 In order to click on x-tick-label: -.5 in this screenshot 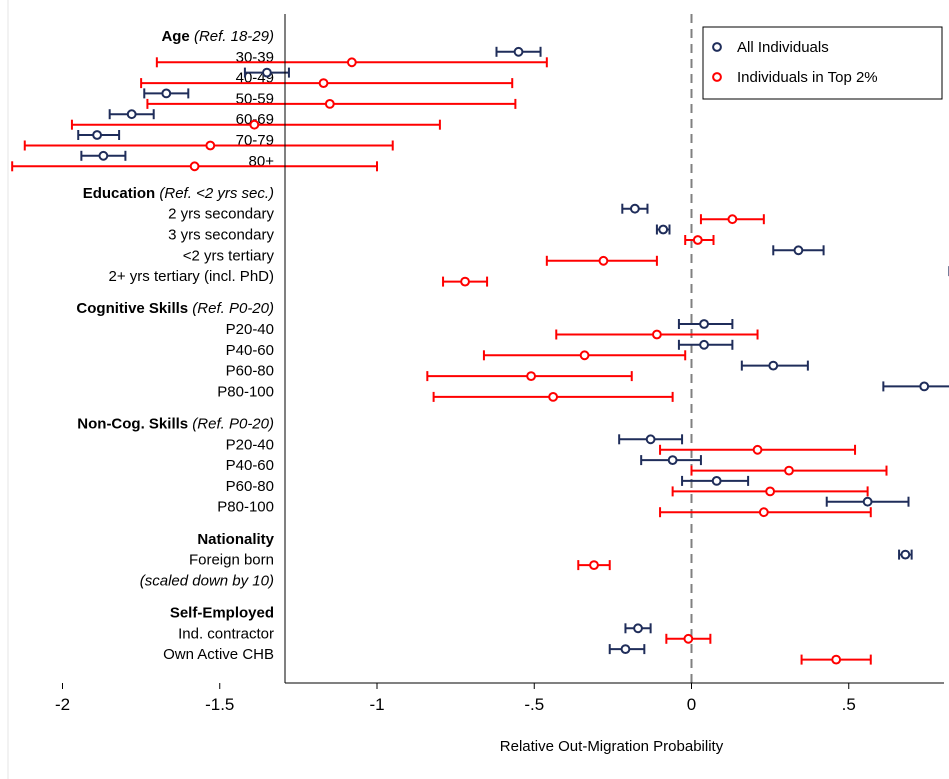, I will do `click(534, 704)`.